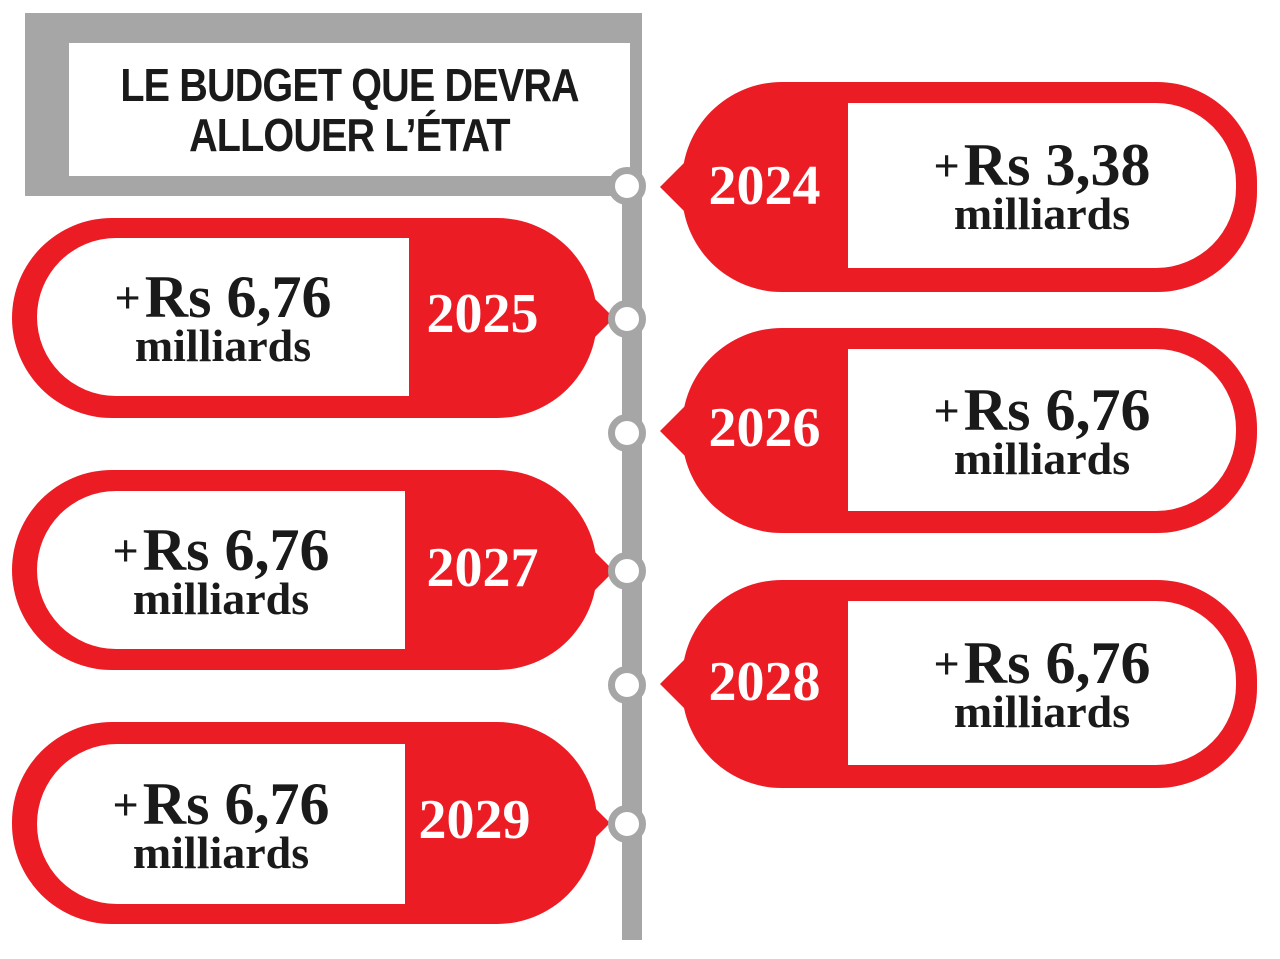 The width and height of the screenshot is (1280, 959). Describe the element at coordinates (764, 682) in the screenshot. I see `year-label: 2028` at that location.